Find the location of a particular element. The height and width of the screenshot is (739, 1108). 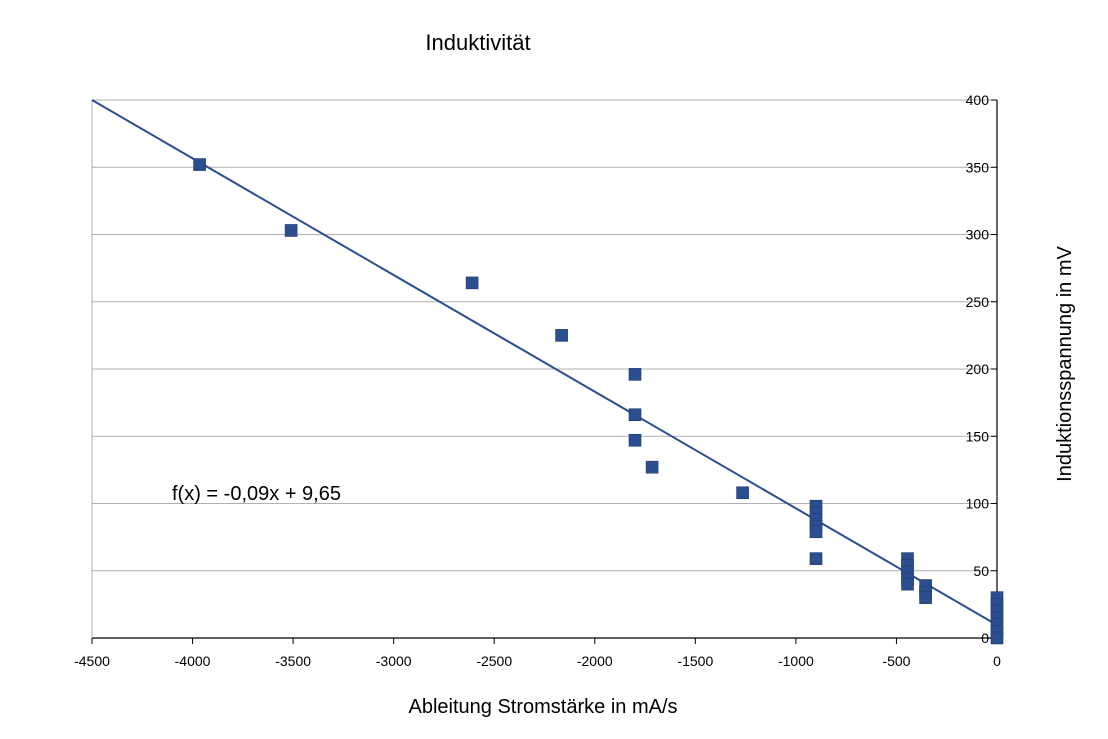

y-tick-label: 0 is located at coordinates (985, 638).